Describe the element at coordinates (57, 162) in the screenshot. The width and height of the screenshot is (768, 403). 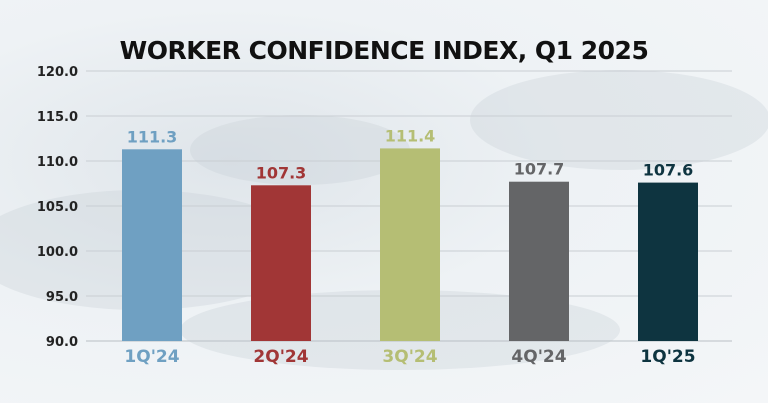
I see `y-tick-label: 110.0` at that location.